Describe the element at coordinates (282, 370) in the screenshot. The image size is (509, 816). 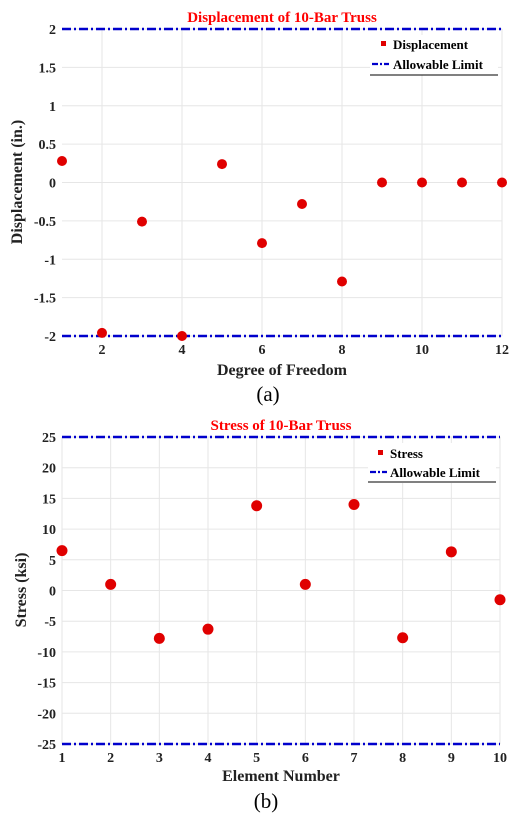
I see `x-axis-label: Degree of Freedom` at that location.